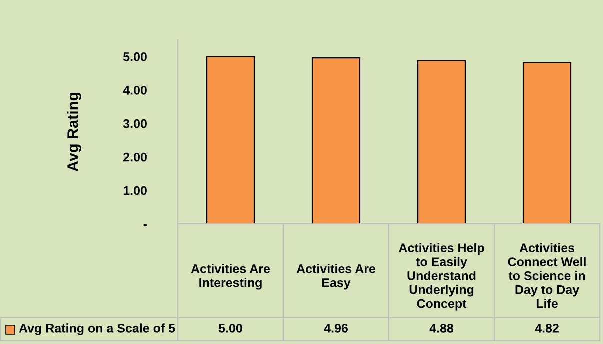 The image size is (603, 344). I want to click on y-tick-label: 4.00, so click(135, 90).